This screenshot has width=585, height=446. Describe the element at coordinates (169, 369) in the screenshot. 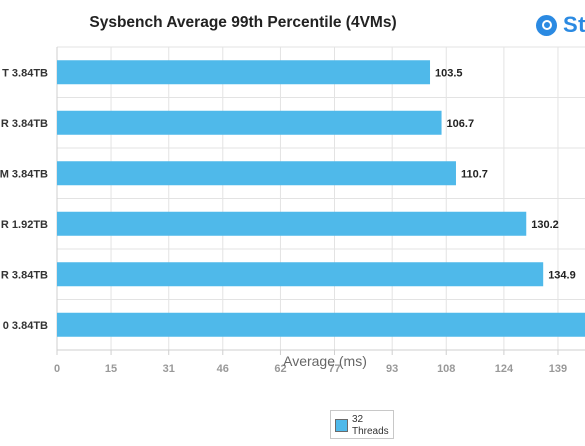

I see `x-tick-label: 31` at that location.